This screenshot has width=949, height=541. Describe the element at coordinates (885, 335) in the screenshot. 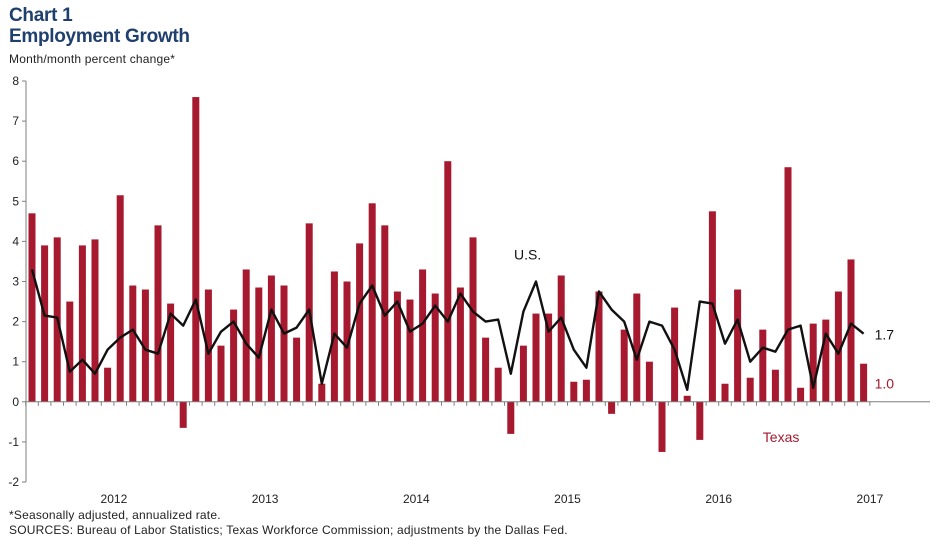

I see `us-end-value-label: 1.7` at that location.